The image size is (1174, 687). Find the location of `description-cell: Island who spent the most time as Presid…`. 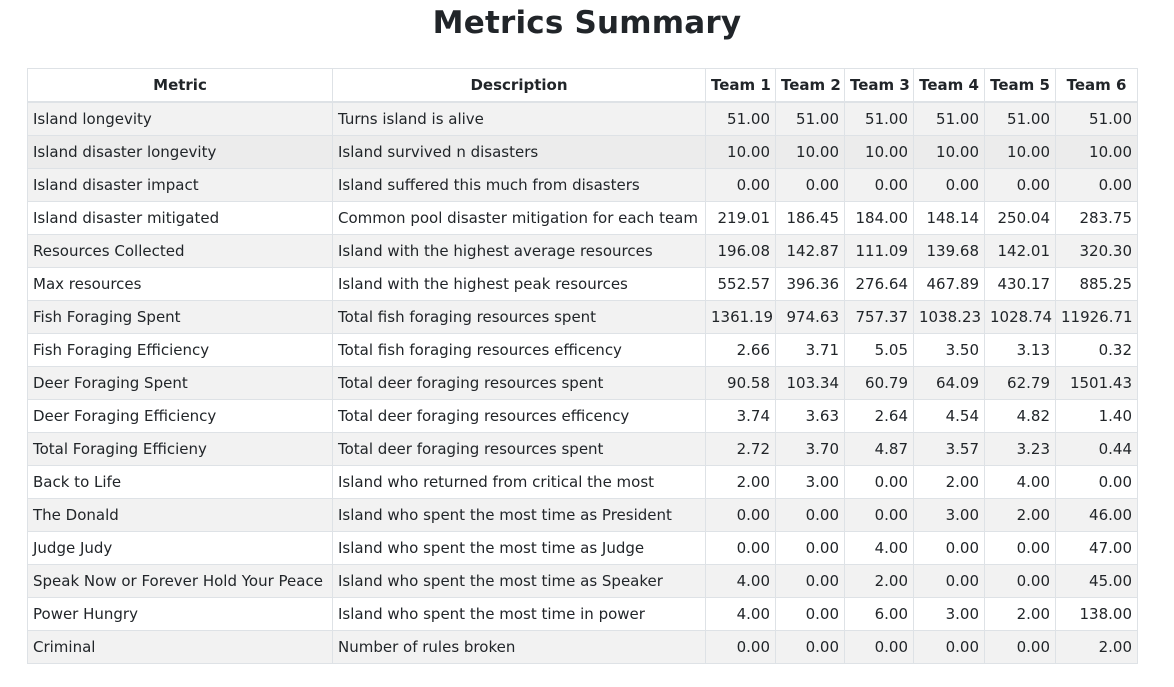

description-cell: Island who spent the most time as Presid… is located at coordinates (519, 515).